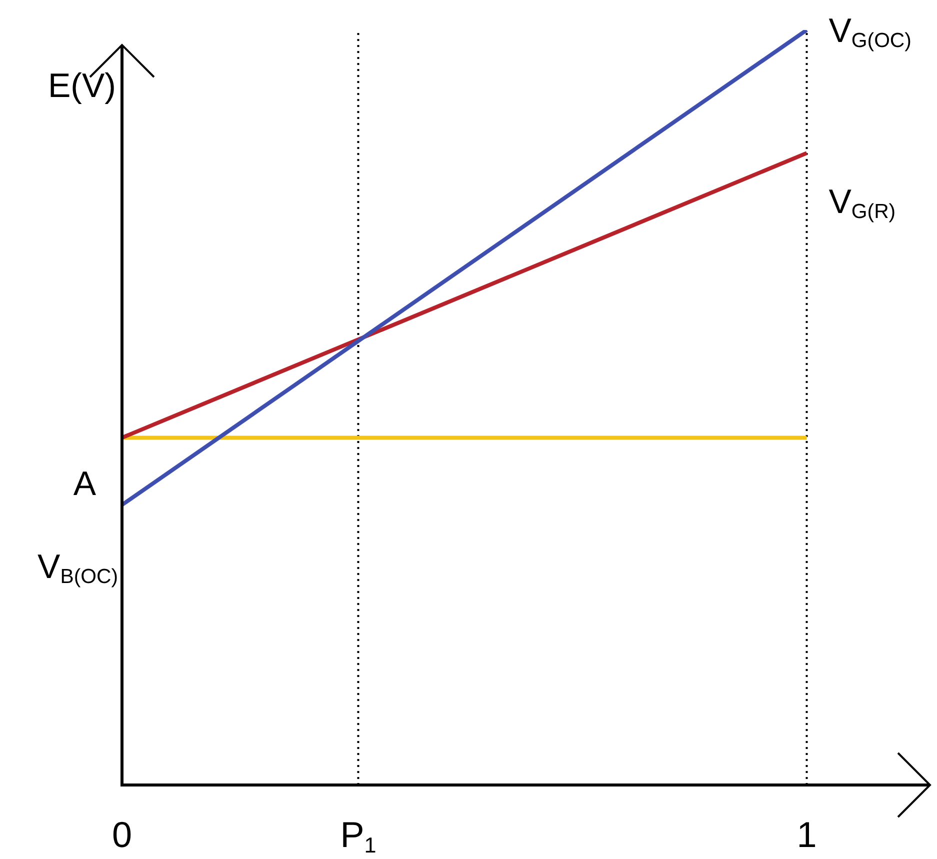 This screenshot has width=937, height=859. I want to click on text: A, so click(84, 484).